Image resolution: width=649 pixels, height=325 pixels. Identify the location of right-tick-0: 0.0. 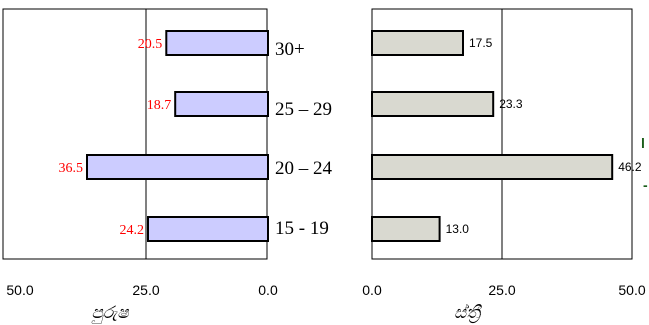
(372, 290).